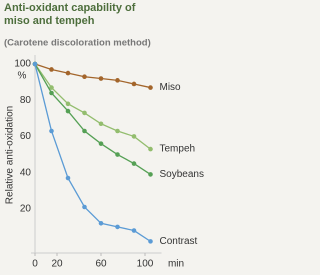 The height and width of the screenshot is (275, 320). Describe the element at coordinates (77, 43) in the screenshot. I see `chart-subtitle: (Carotene discoloration method)` at that location.